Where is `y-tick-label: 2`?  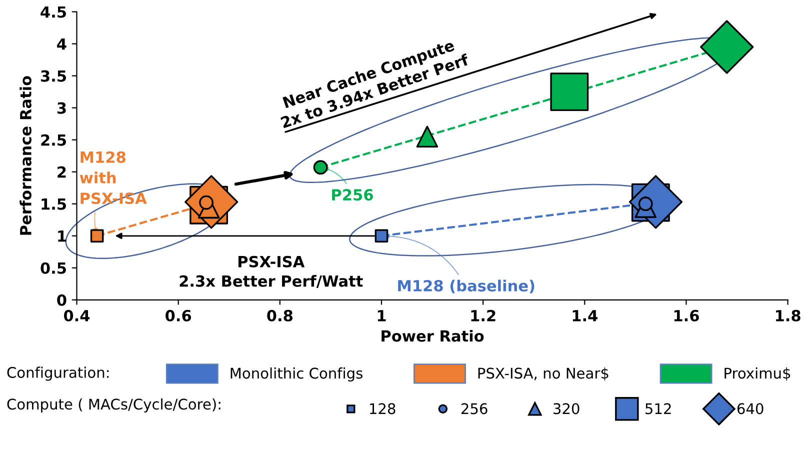 y-tick-label: 2 is located at coordinates (62, 172).